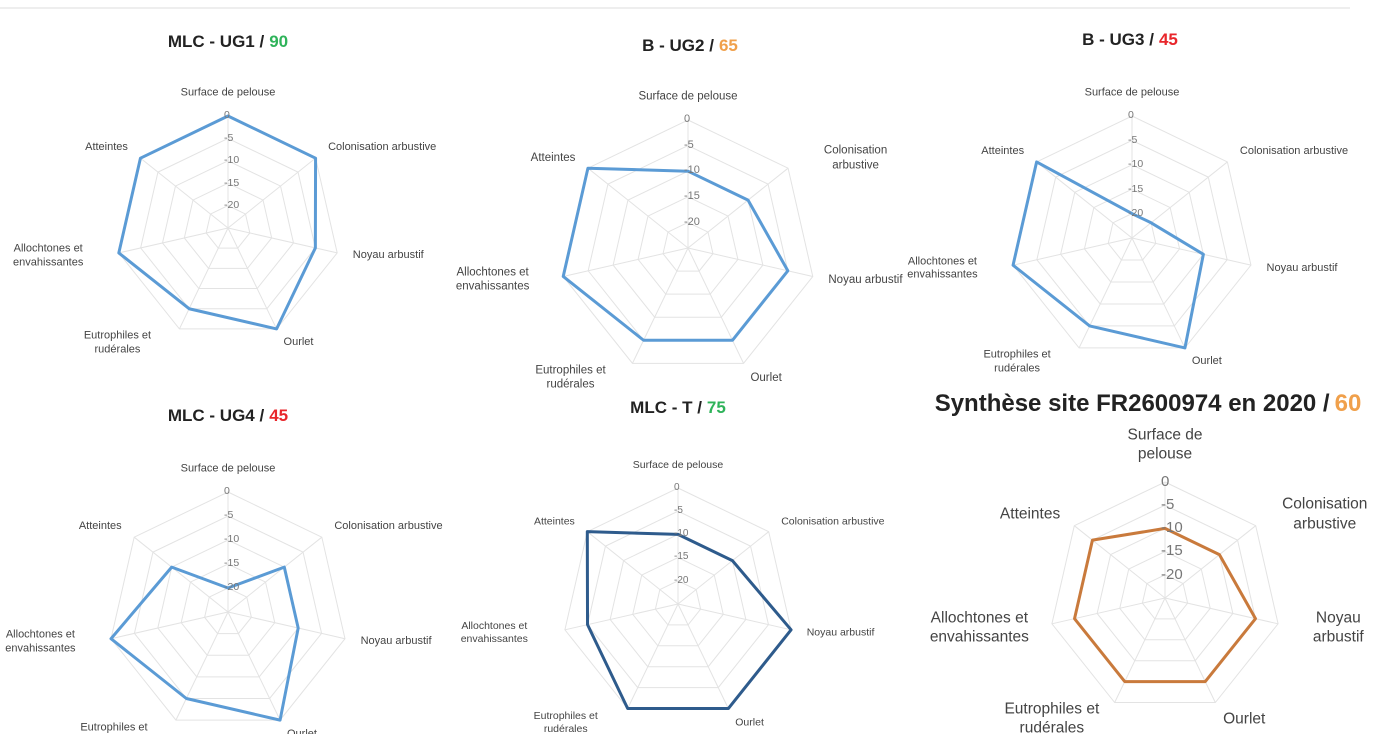 This screenshot has width=1381, height=734. Describe the element at coordinates (279, 41) in the screenshot. I see `score: 90` at that location.